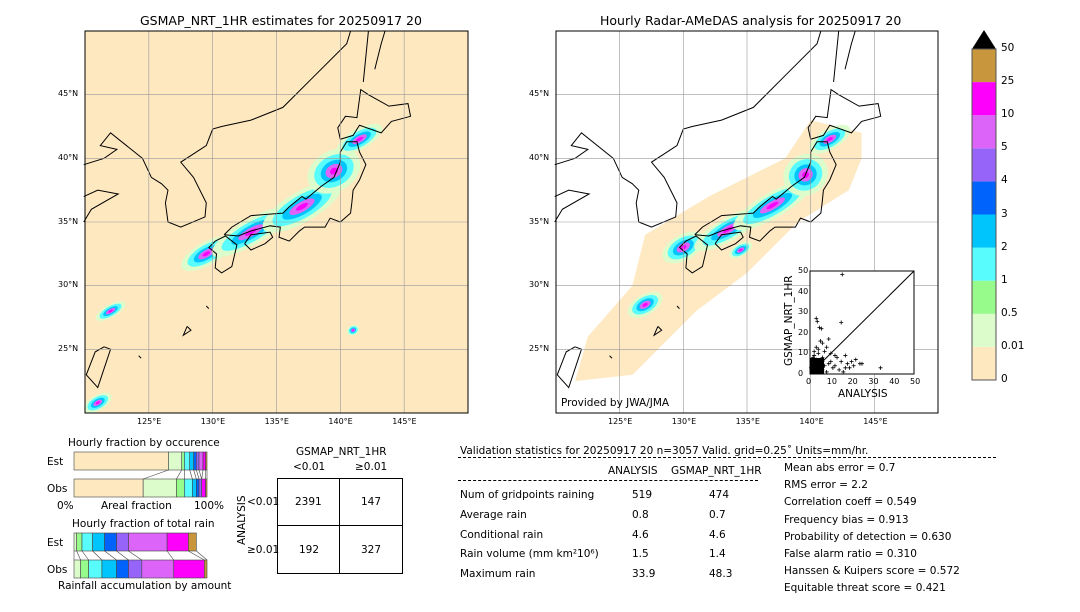 This screenshot has height=612, width=1080. Describe the element at coordinates (873, 381) in the screenshot. I see `scatter-x-tick: 30` at that location.